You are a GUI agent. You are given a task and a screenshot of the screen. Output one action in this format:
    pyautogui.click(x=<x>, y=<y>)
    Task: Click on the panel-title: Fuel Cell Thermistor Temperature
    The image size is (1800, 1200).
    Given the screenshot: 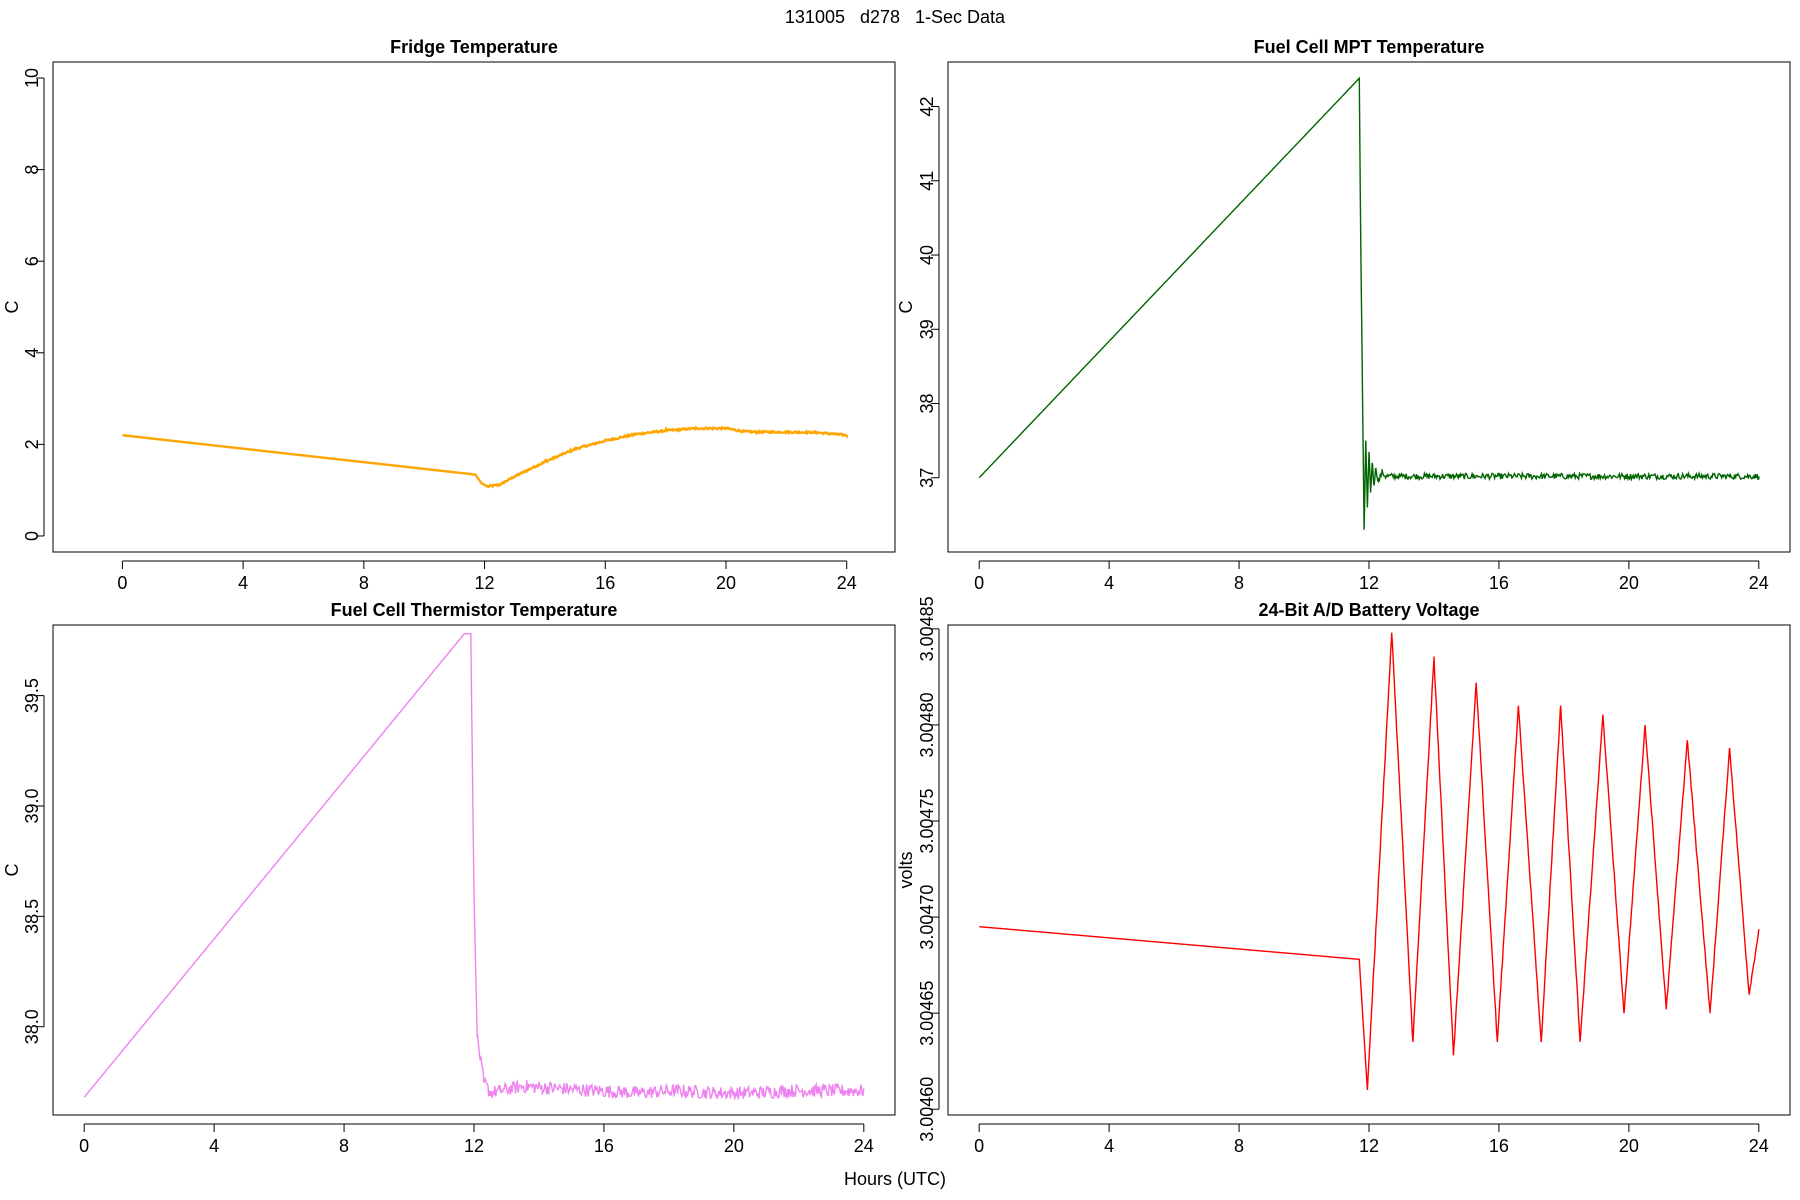 What is the action you would take?
    pyautogui.click(x=474, y=610)
    